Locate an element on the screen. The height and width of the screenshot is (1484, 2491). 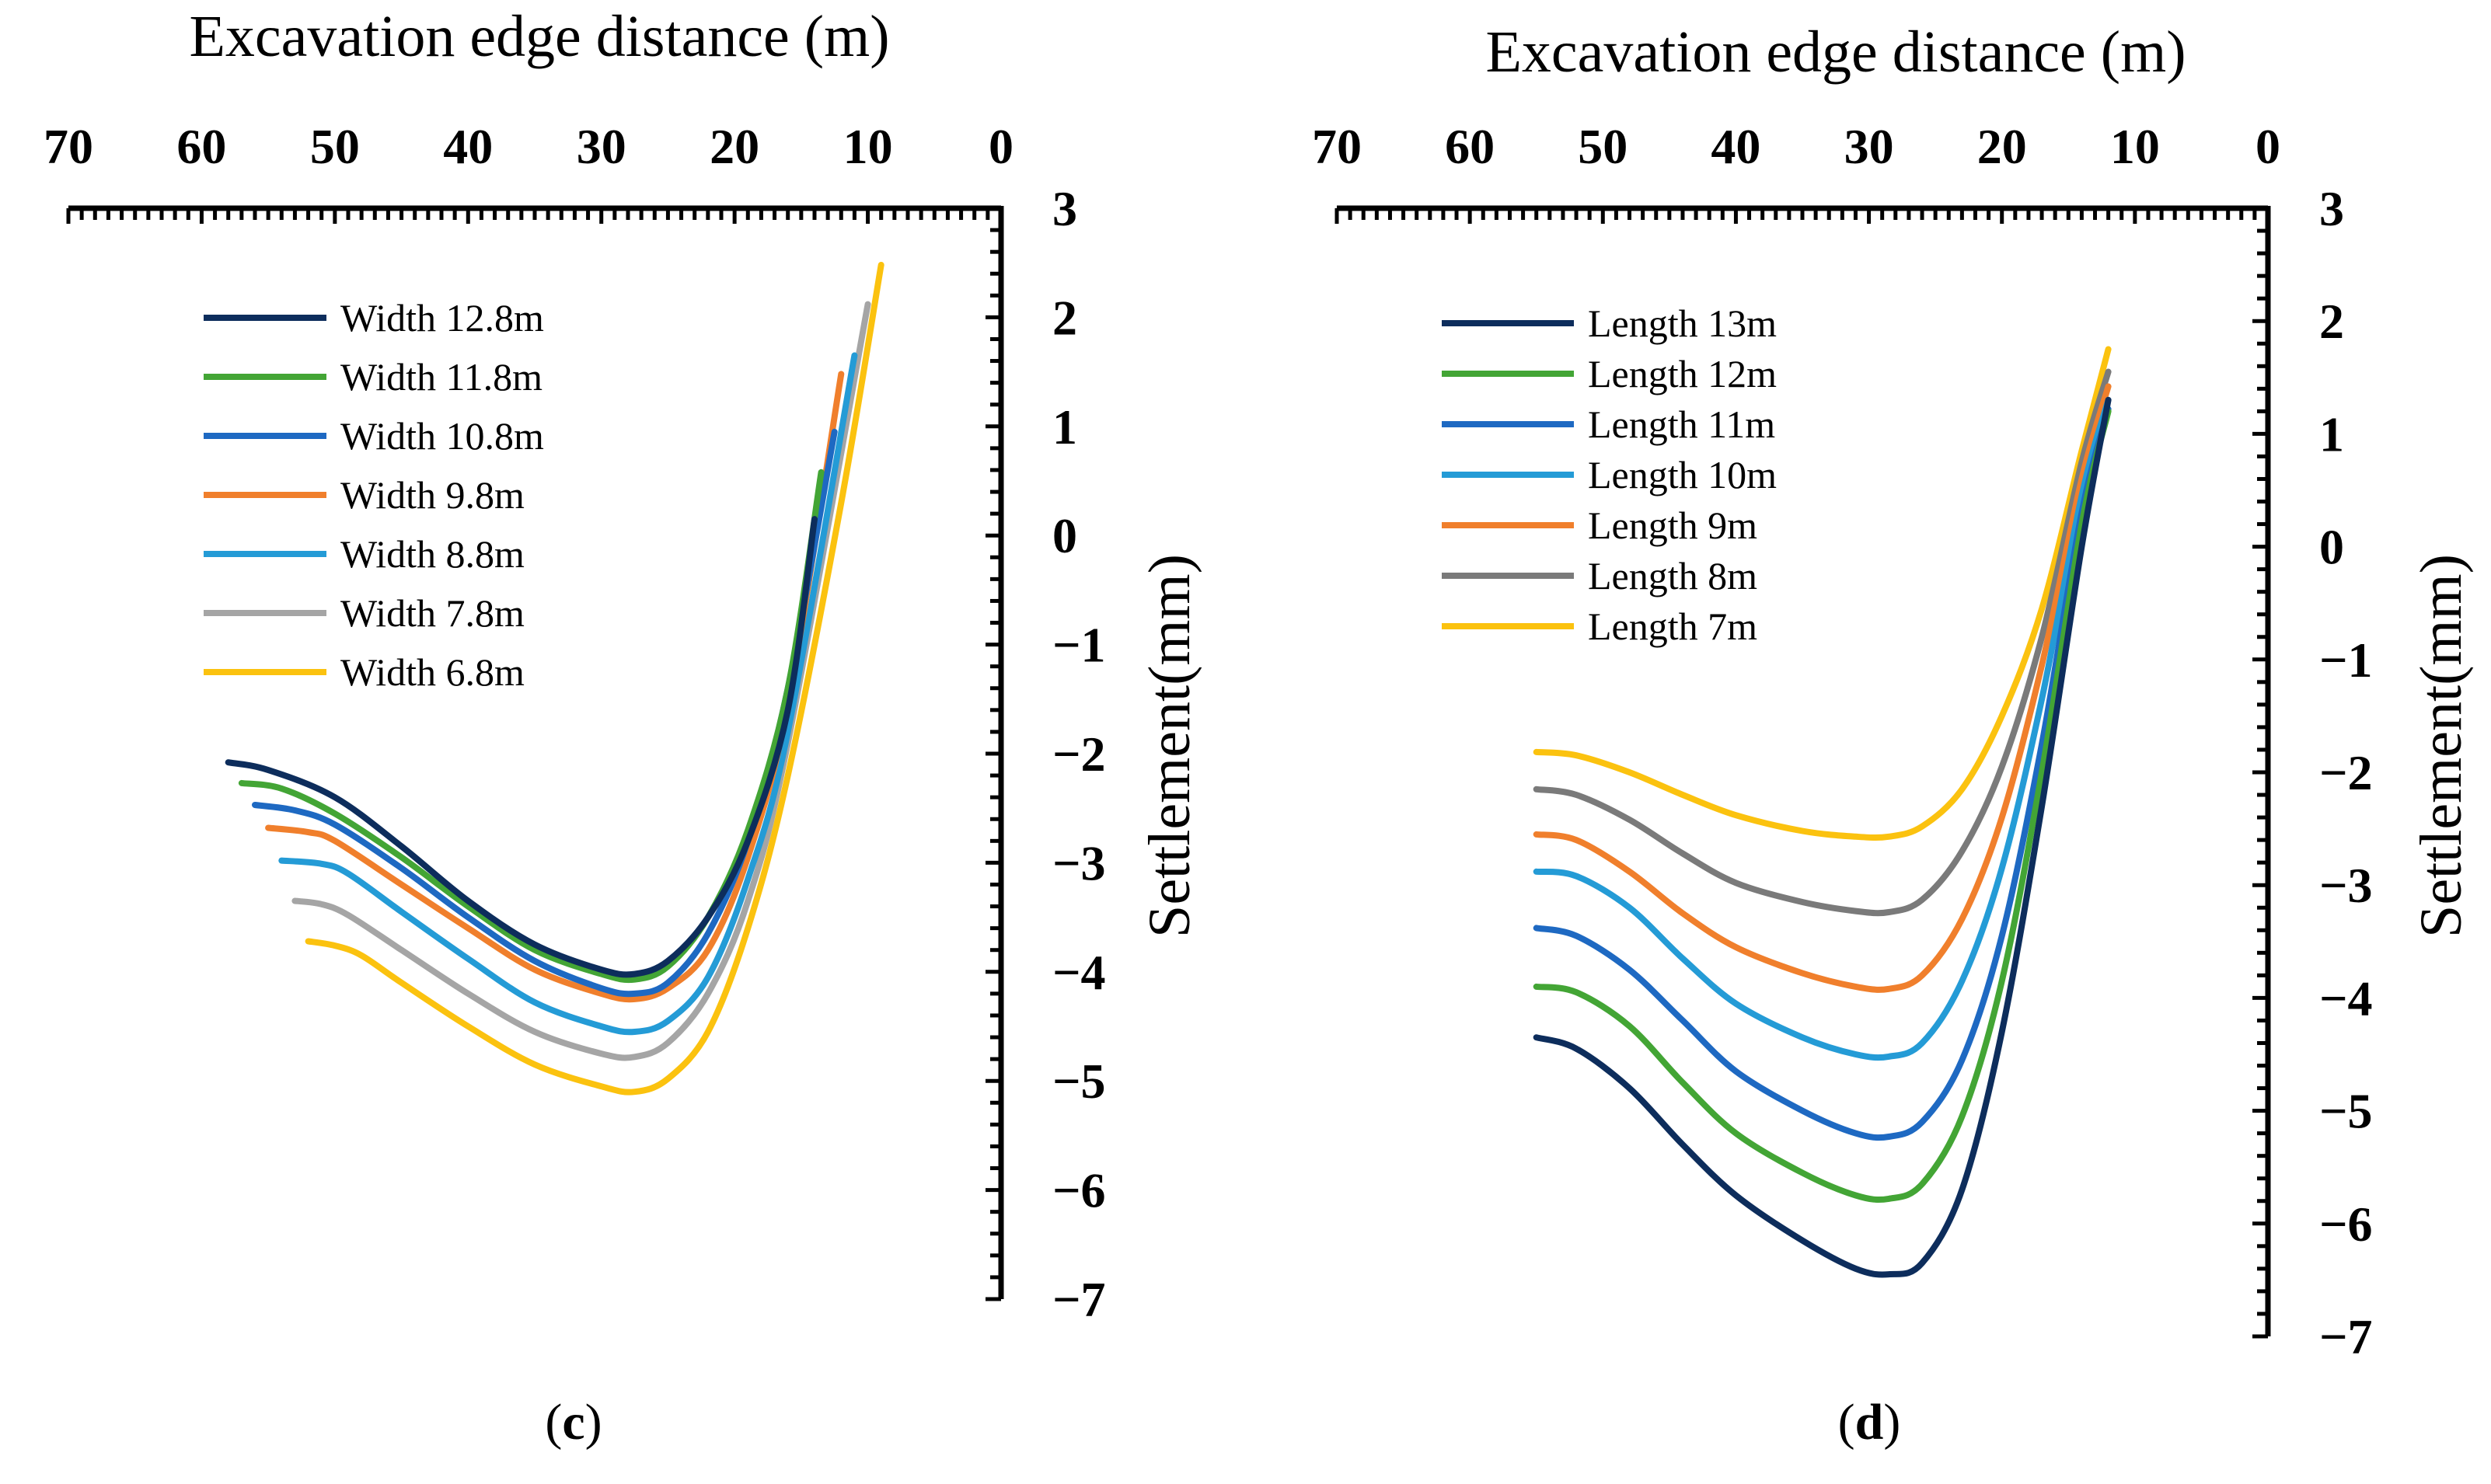
legend-label: Length 10m is located at coordinates (1682, 474).